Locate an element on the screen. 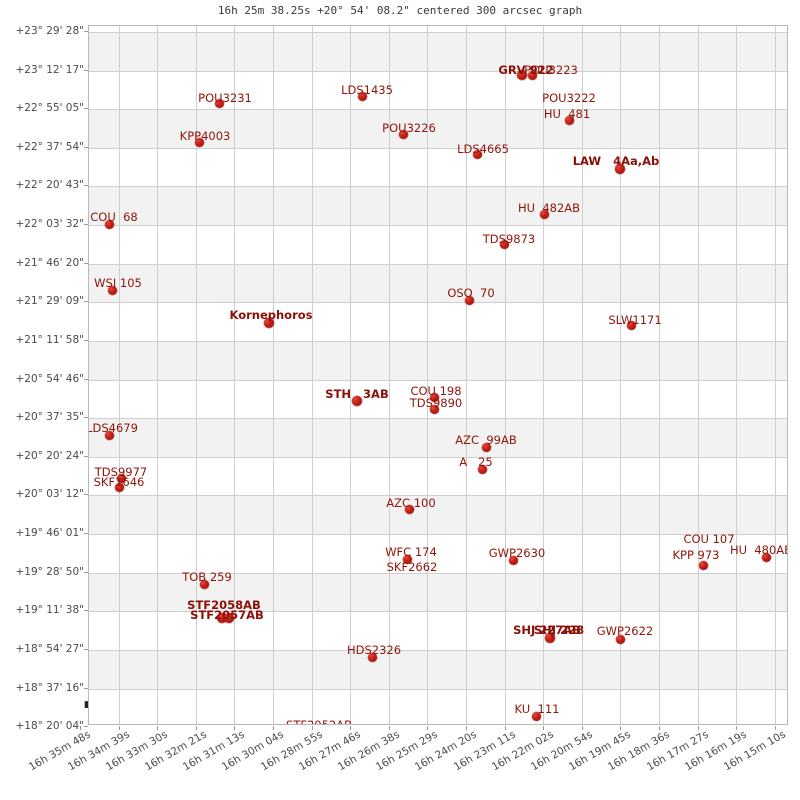 The width and height of the screenshot is (800, 800). y-axis-tick-label: +18° 54' 27" is located at coordinates (49, 648).